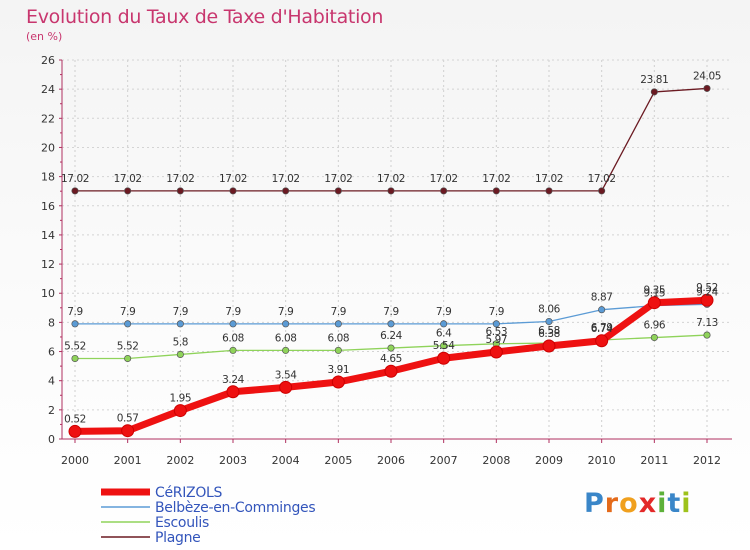 This screenshot has width=750, height=550. I want to click on data-label: 6.74, so click(602, 329).